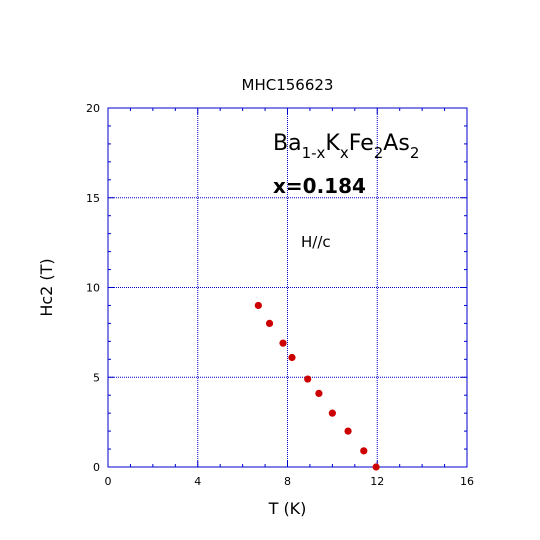  Describe the element at coordinates (93, 108) in the screenshot. I see `y-tick-label: 20` at that location.